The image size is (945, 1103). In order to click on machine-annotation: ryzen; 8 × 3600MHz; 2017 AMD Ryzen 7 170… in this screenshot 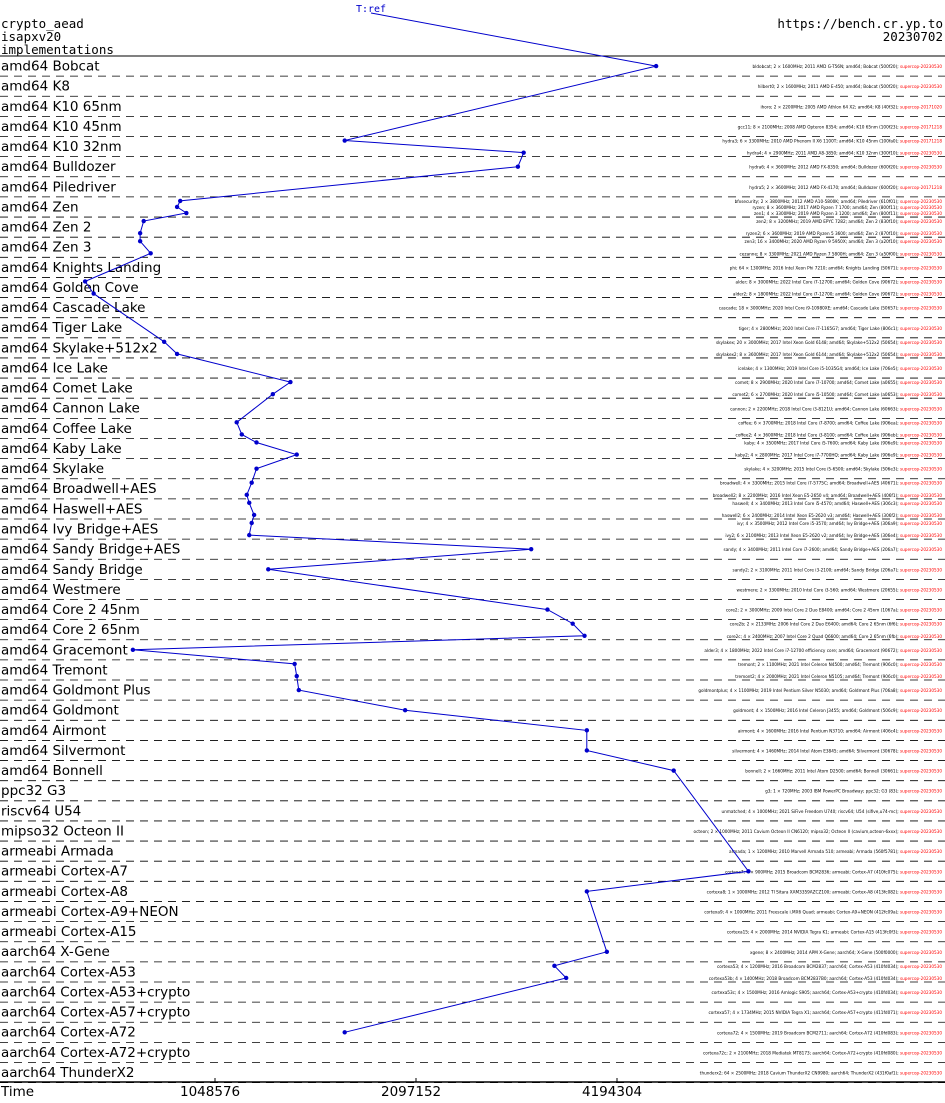, I will do `click(847, 207)`.